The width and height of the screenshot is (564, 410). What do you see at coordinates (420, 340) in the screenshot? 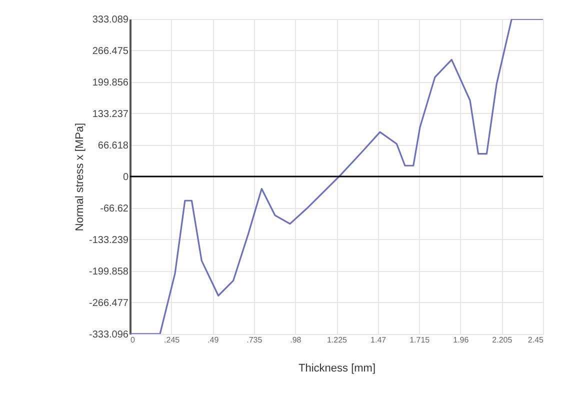
I see `x-tick-label: 1.715` at bounding box center [420, 340].